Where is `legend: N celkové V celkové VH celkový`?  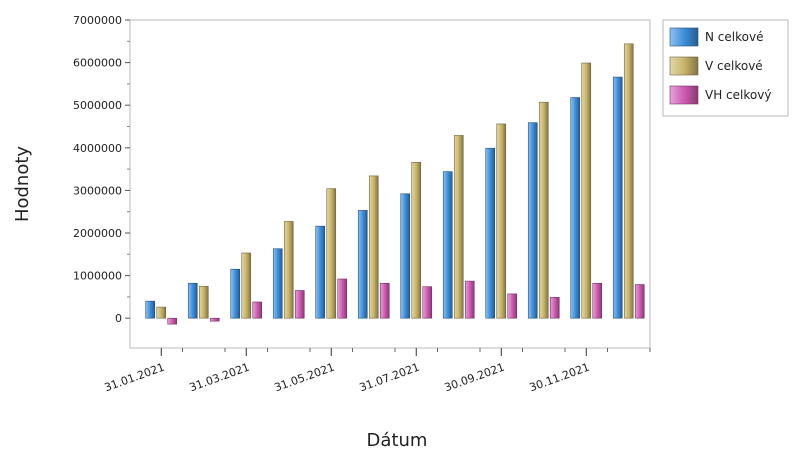
legend: N celkové V celkové VH celkový is located at coordinates (725, 68).